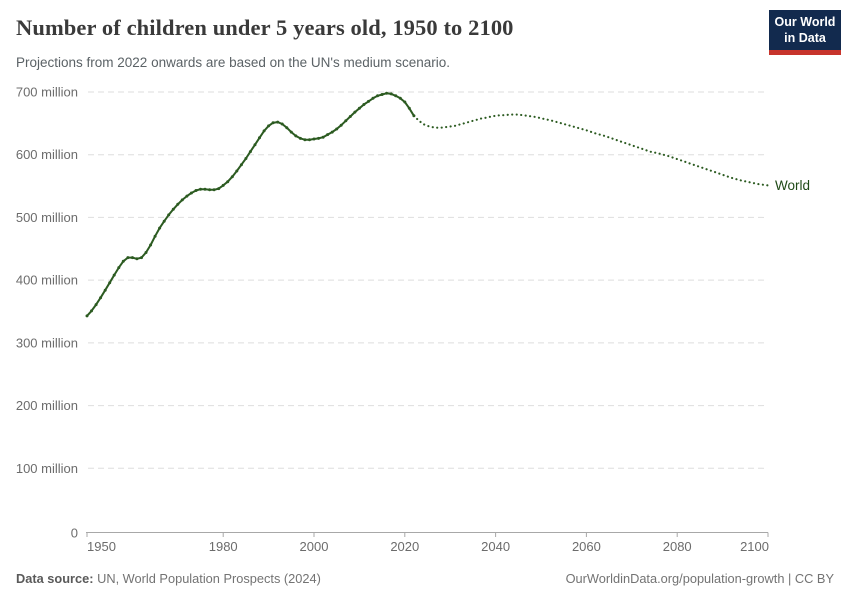 The image size is (850, 600). What do you see at coordinates (427, 534) in the screenshot?
I see `x-axis` at bounding box center [427, 534].